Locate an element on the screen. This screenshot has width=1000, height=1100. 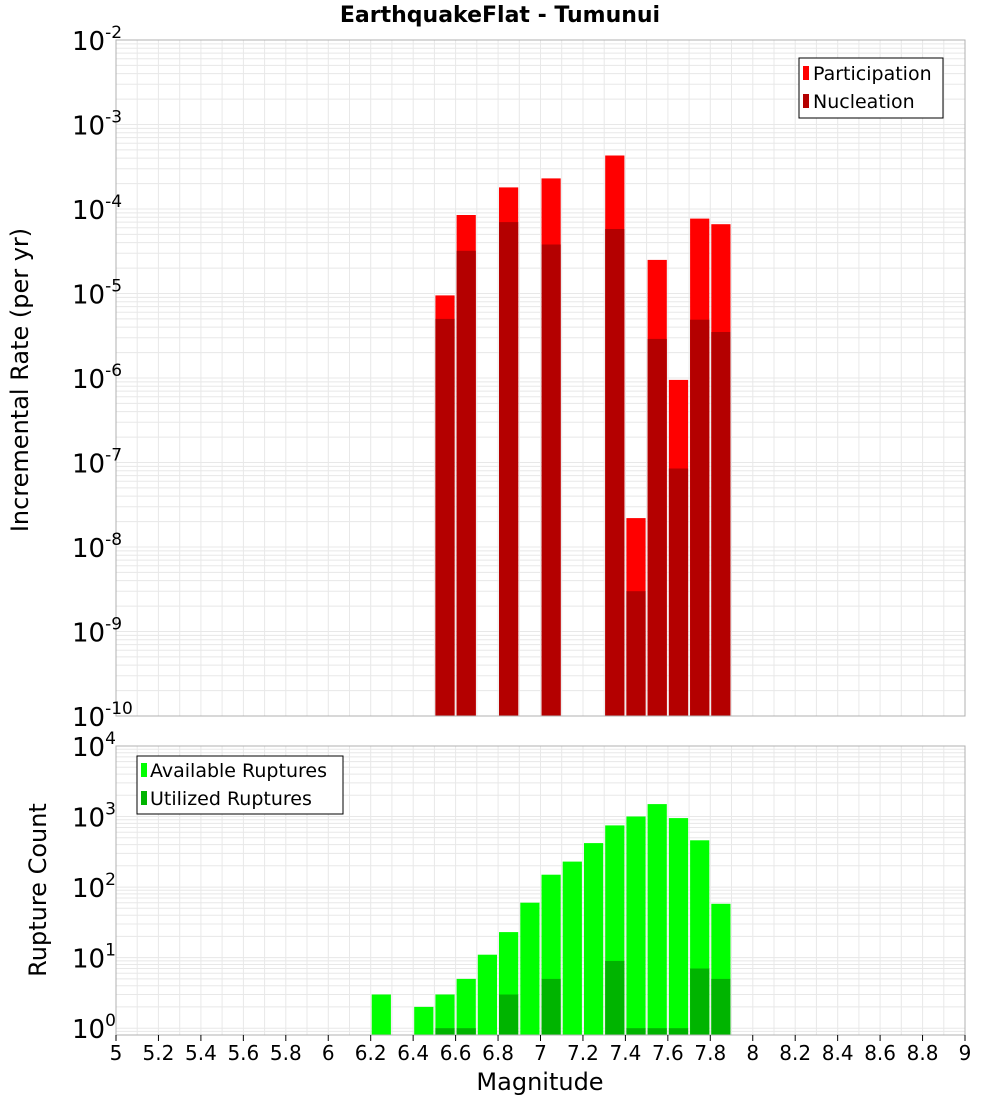
bottom-y-tick-label: 10⁰ is located at coordinates (94, 1028).